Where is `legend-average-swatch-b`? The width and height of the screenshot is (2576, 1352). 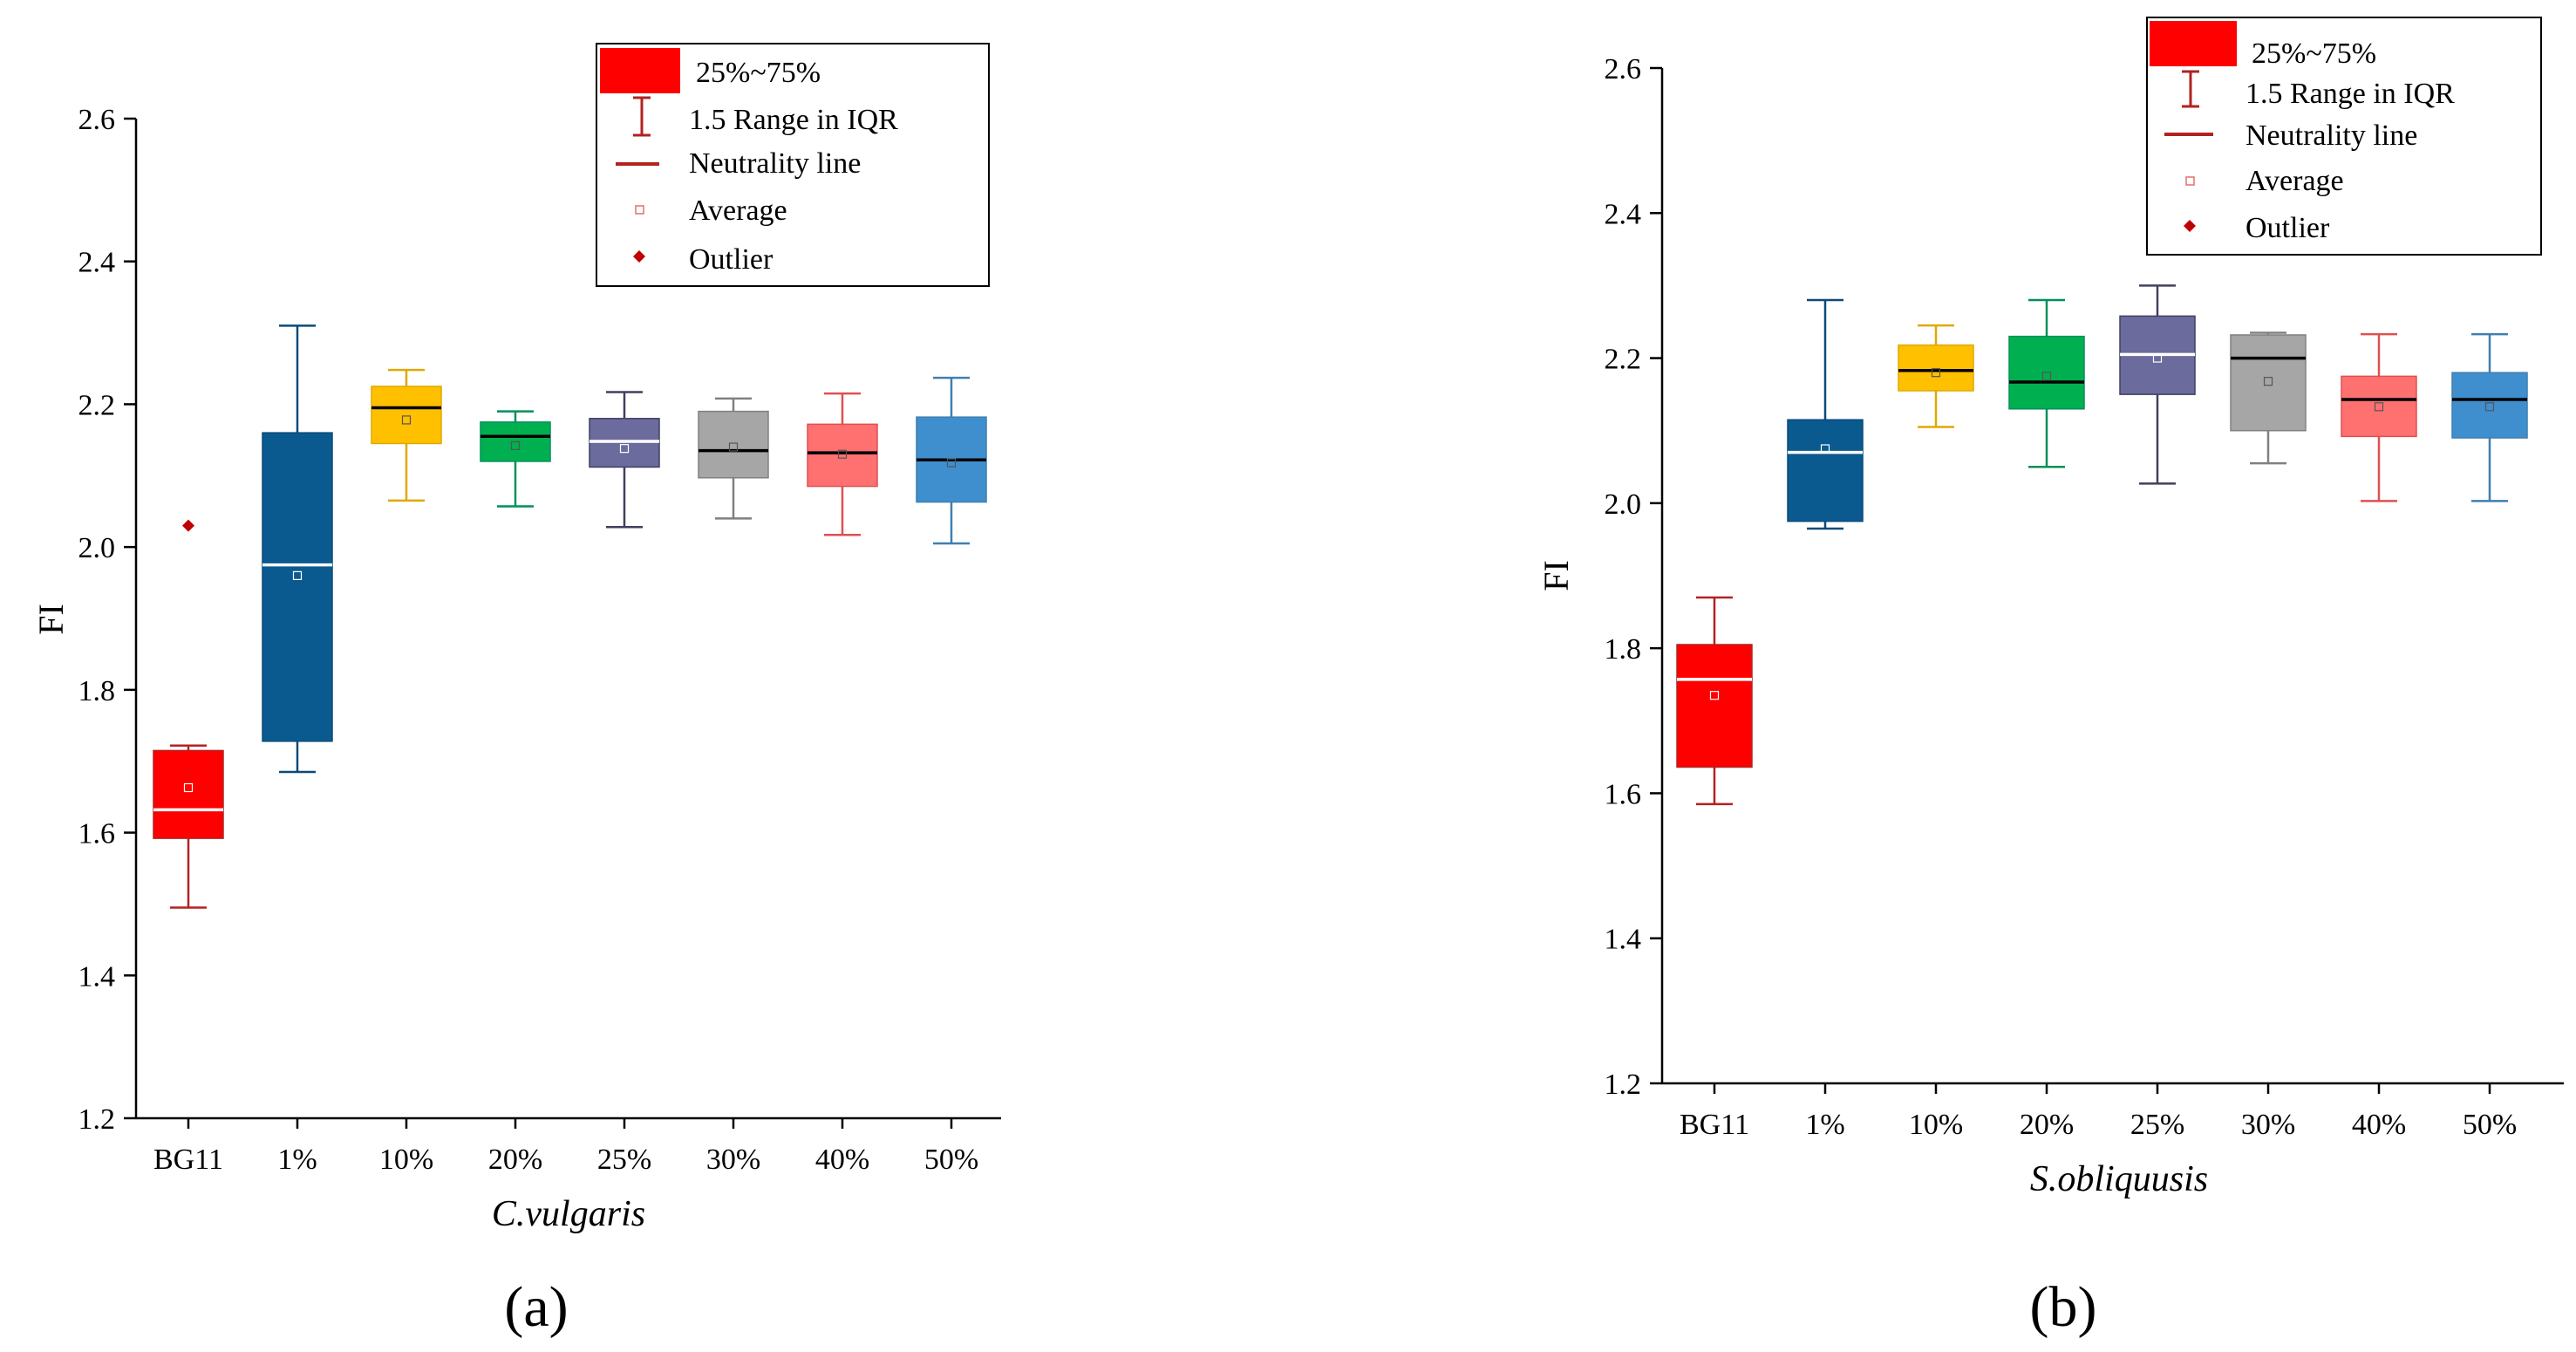 legend-average-swatch-b is located at coordinates (2190, 181).